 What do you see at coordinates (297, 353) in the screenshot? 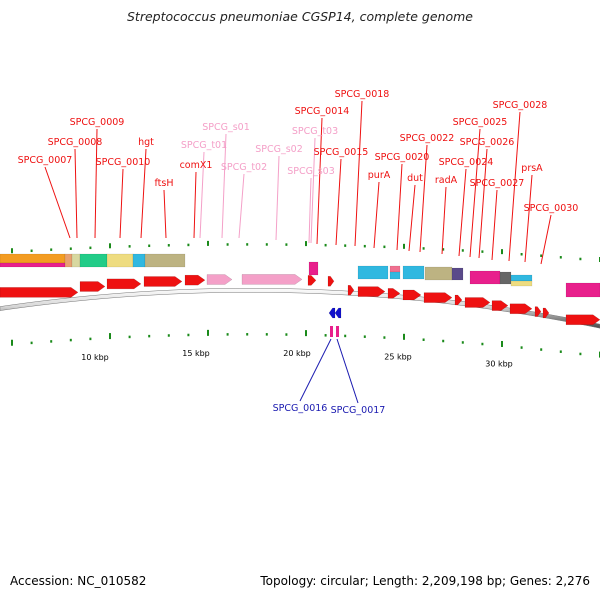
I see `scale-label-20: 20 kbp` at bounding box center [297, 353].